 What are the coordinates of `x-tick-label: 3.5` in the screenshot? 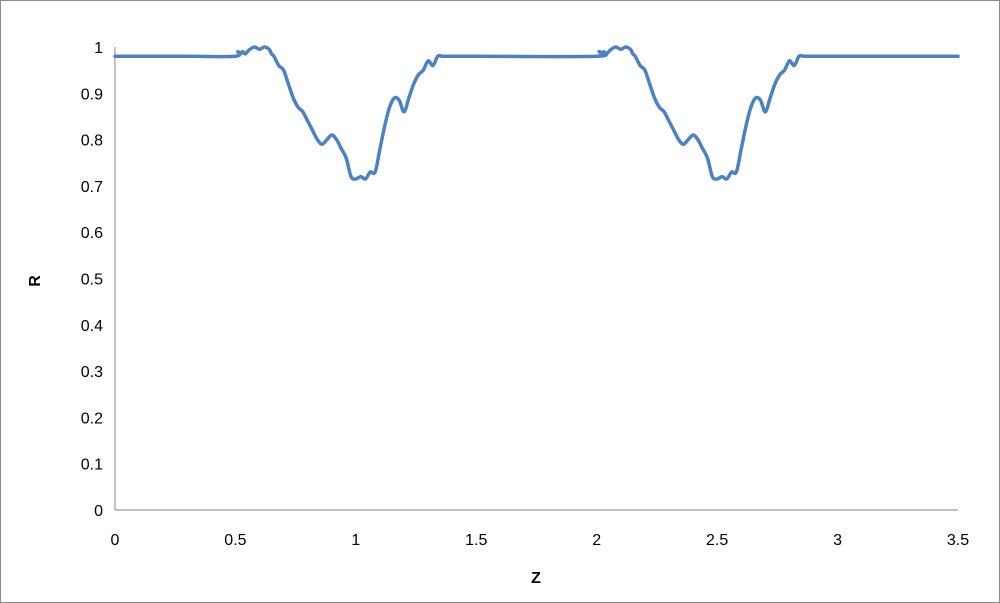 It's located at (958, 540).